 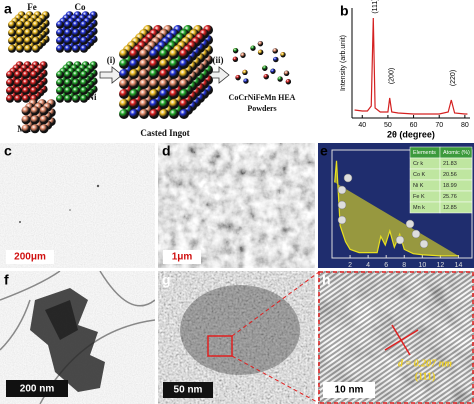 I want to click on table-text: Elements, so click(x=424, y=153).